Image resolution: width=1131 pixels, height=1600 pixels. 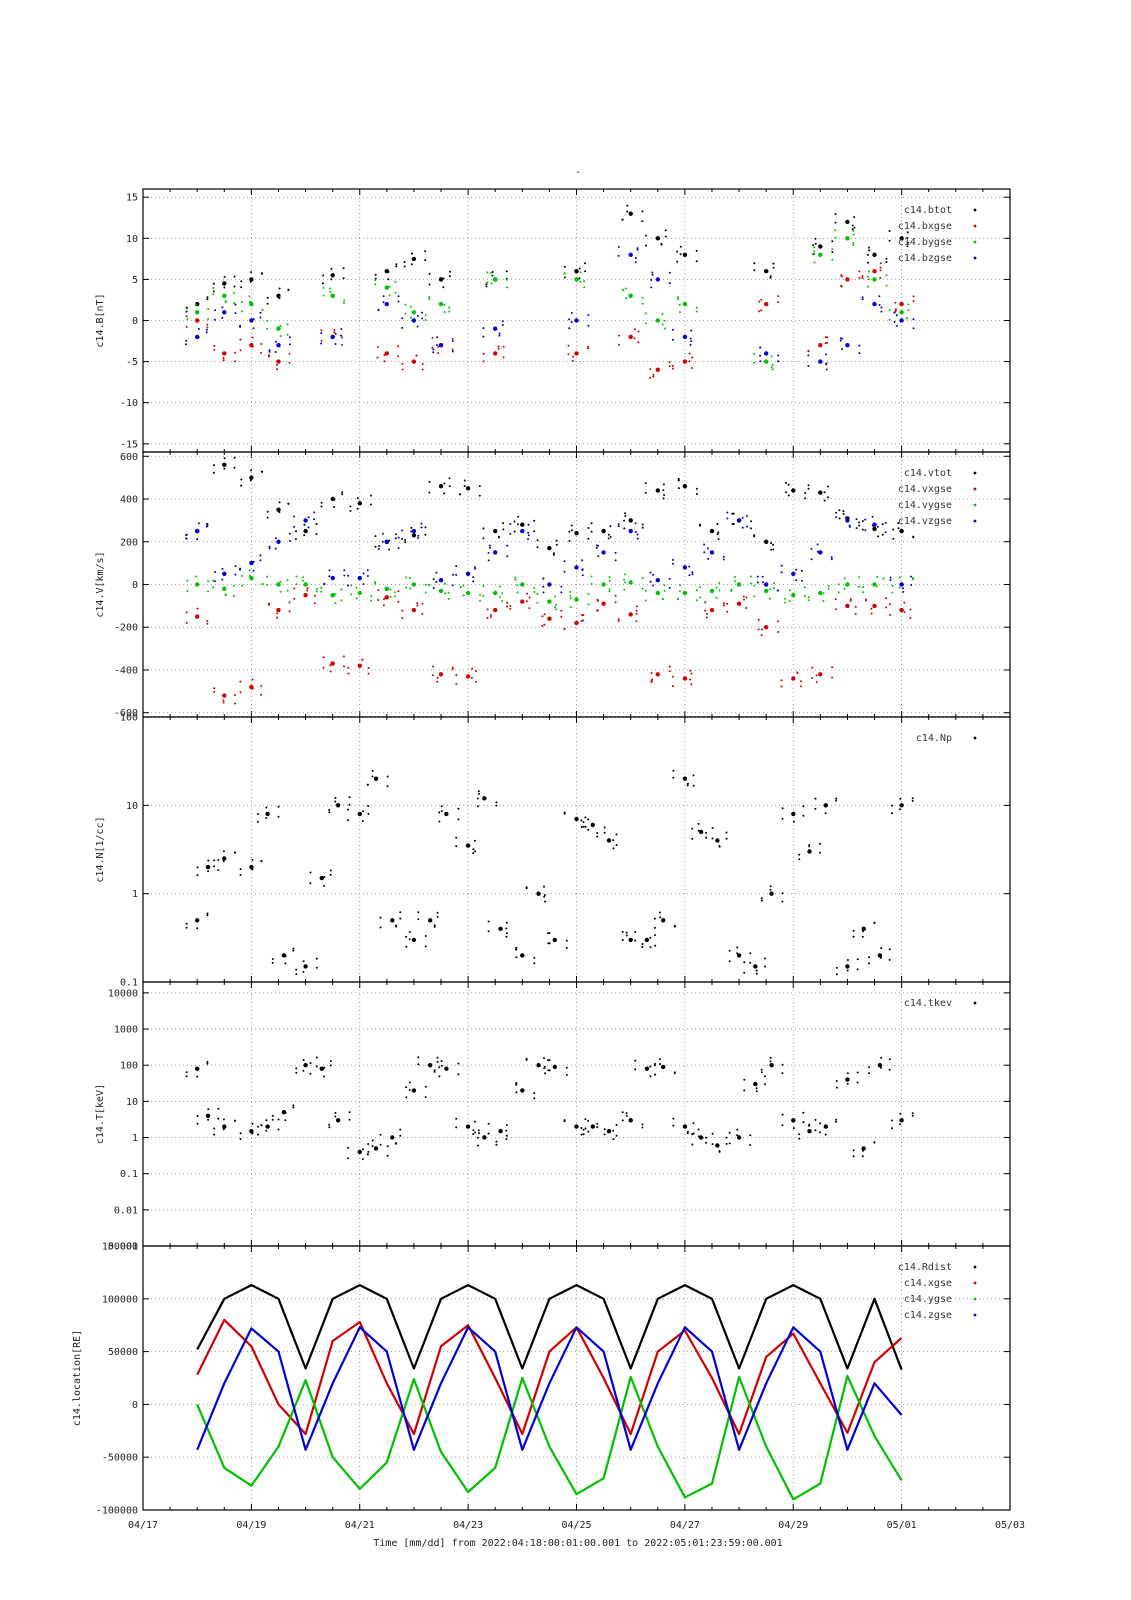 What do you see at coordinates (126, 713) in the screenshot?
I see `y-tick-label: -600` at bounding box center [126, 713].